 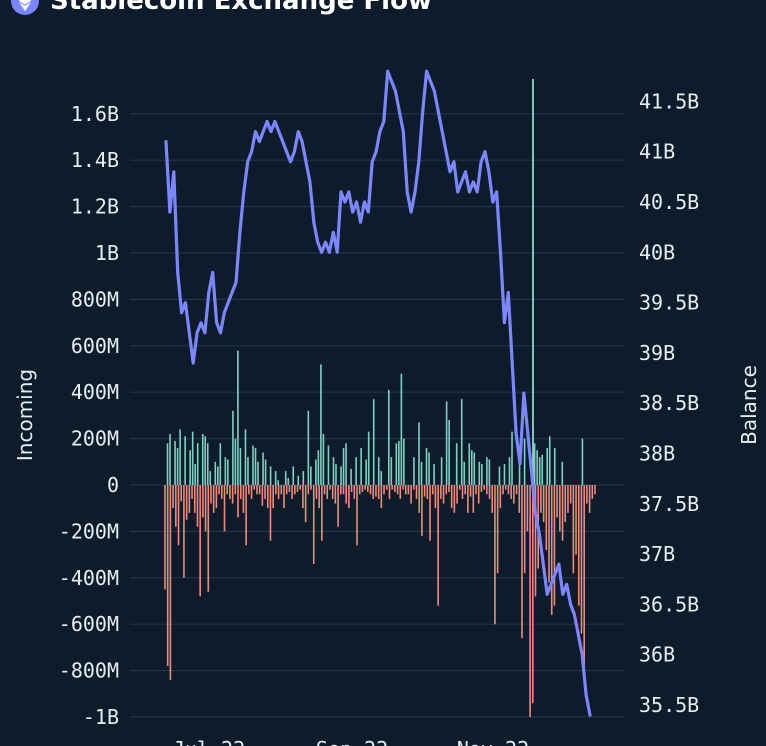 What do you see at coordinates (113, 485) in the screenshot?
I see `left-tick-label: 0` at bounding box center [113, 485].